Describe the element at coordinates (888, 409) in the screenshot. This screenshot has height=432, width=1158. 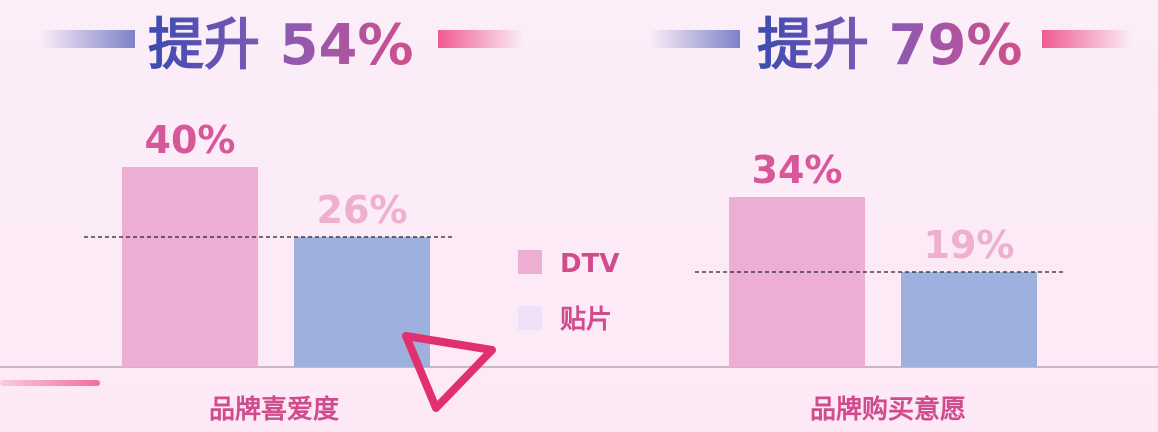
I see `category-label-group-2: 品牌购买意愿` at that location.